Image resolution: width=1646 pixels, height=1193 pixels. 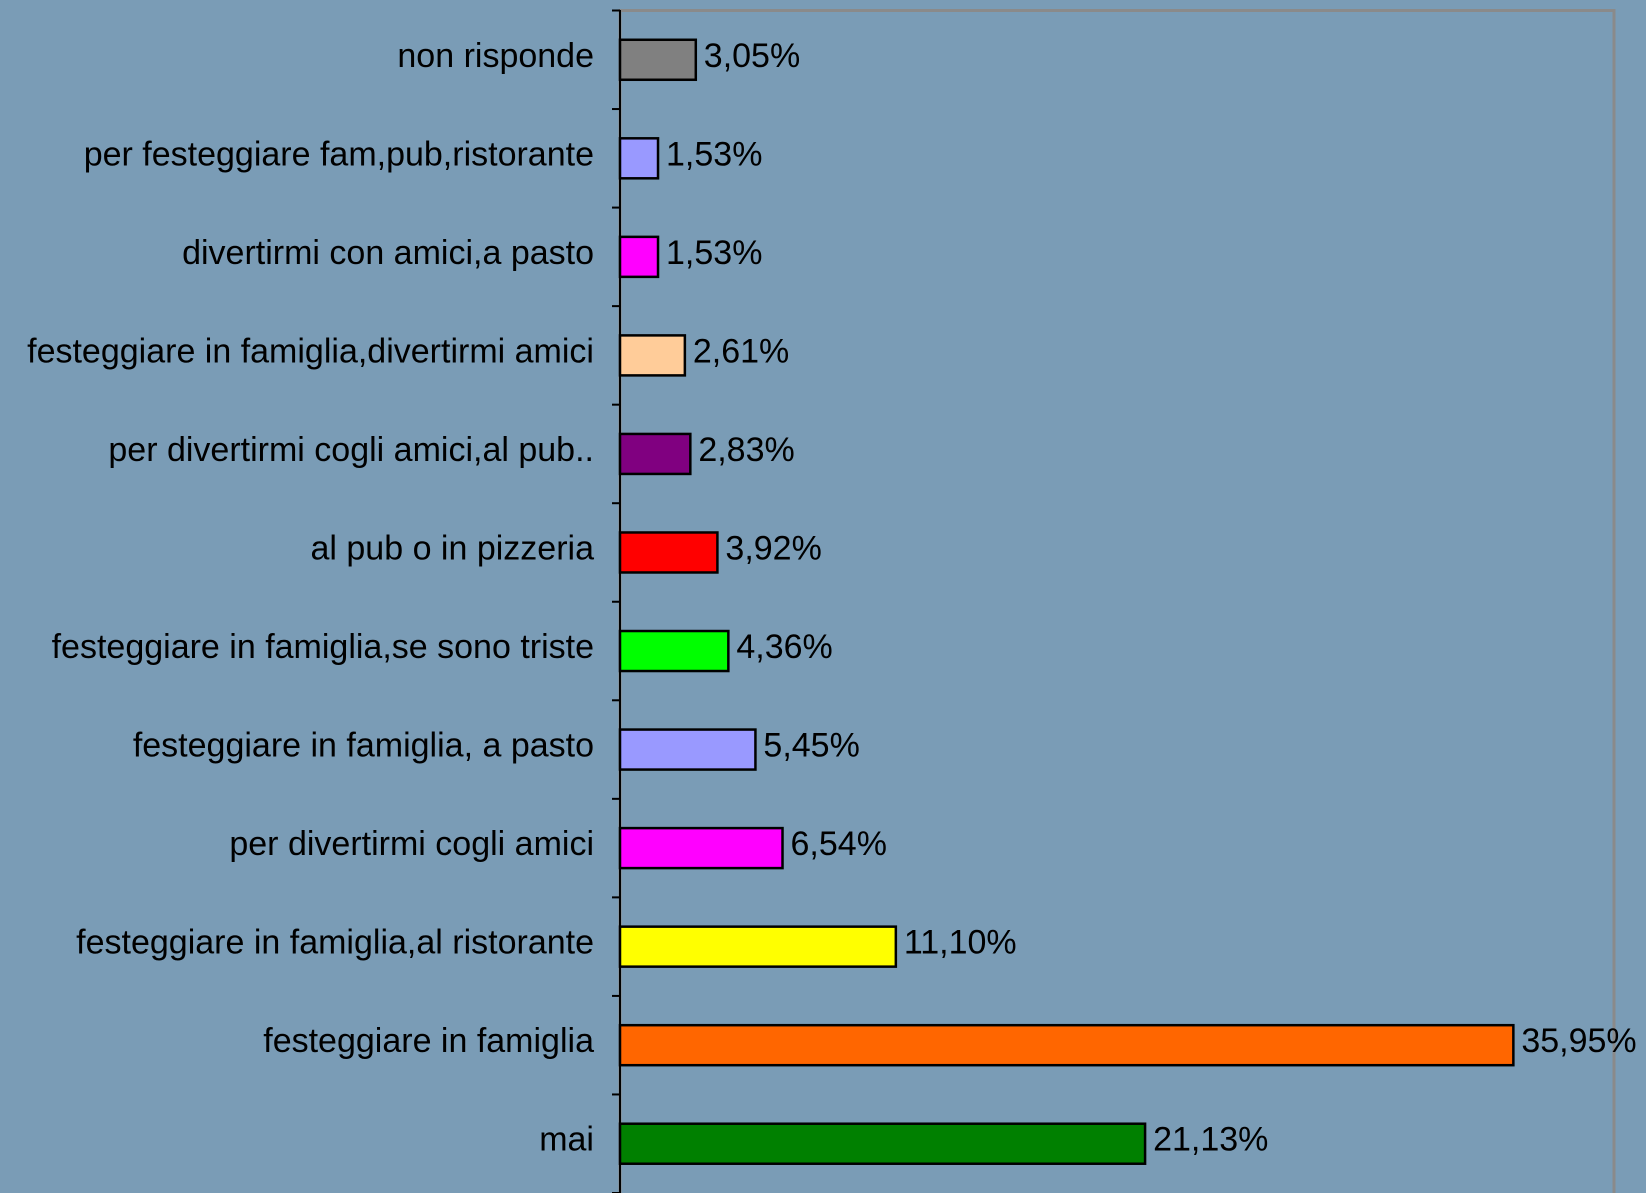 What do you see at coordinates (746, 450) in the screenshot?
I see `data-label: 2,83%` at bounding box center [746, 450].